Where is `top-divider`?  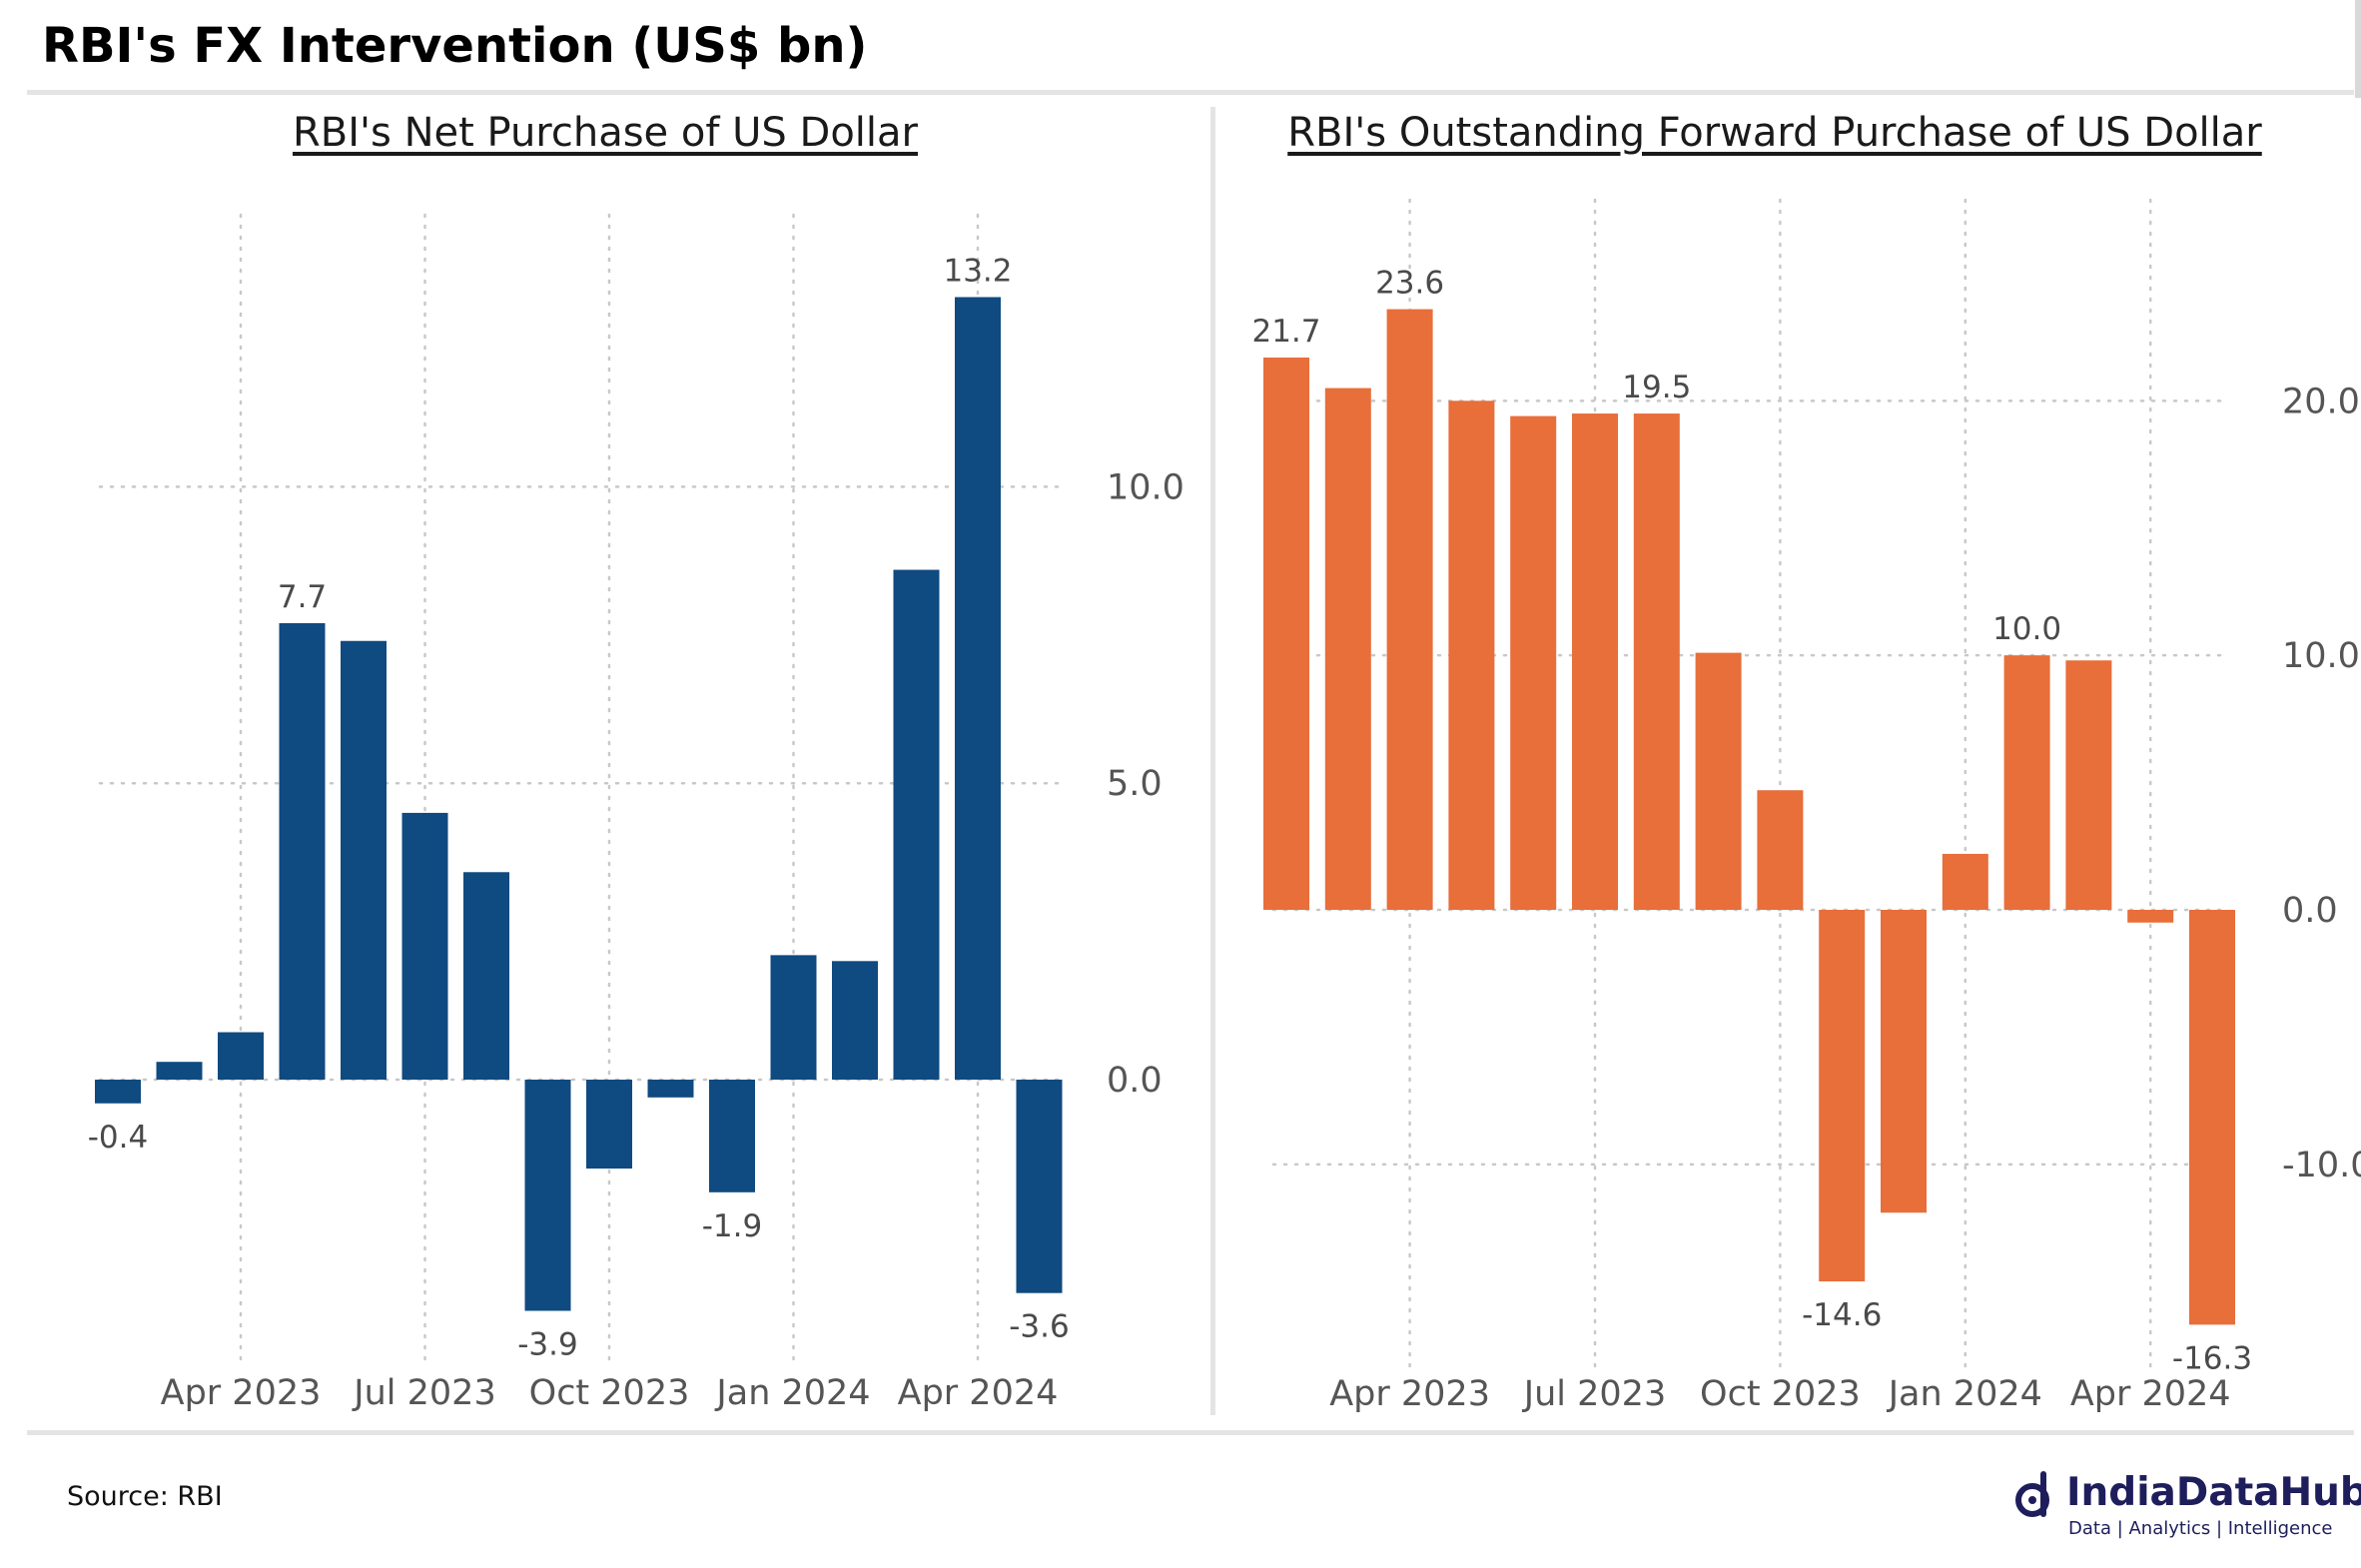 top-divider is located at coordinates (1190, 92).